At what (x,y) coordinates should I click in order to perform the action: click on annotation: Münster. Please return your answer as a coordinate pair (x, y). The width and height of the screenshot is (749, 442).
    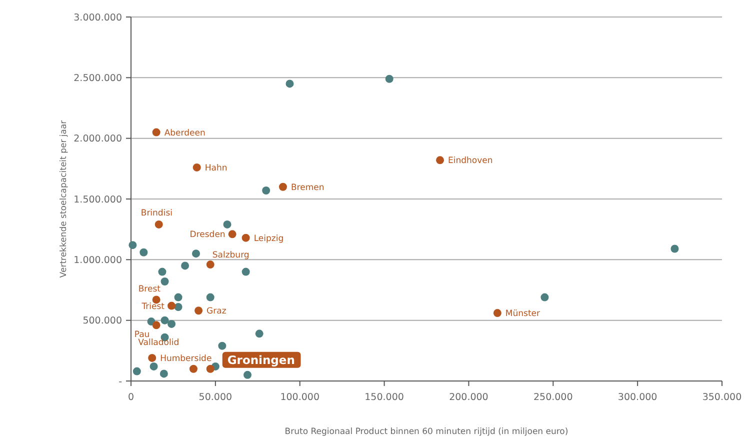
    Looking at the image, I should click on (523, 314).